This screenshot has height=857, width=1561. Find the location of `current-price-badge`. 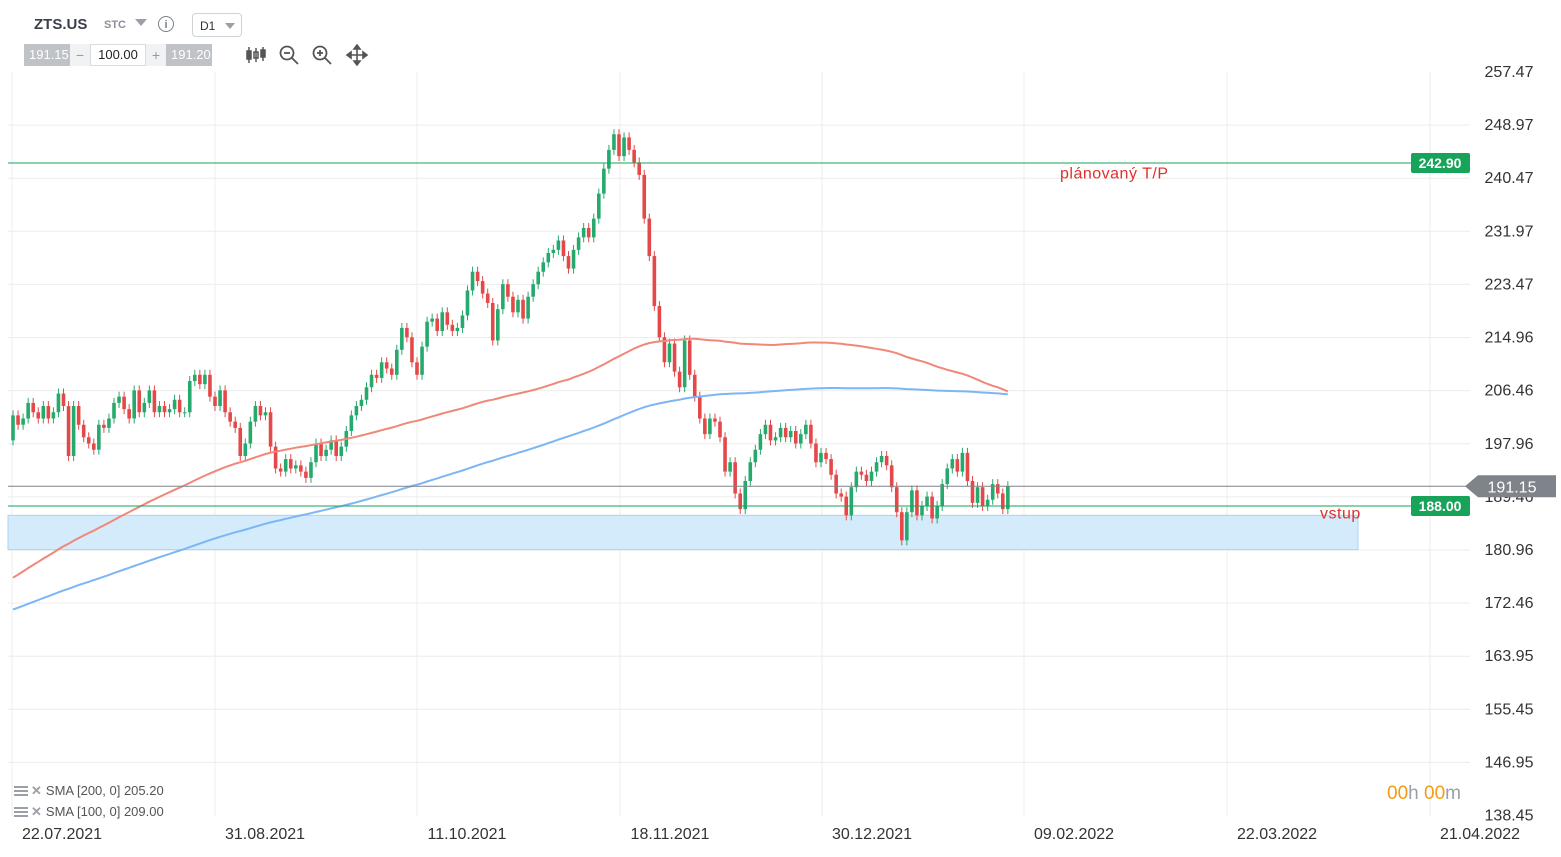

current-price-badge is located at coordinates (1510, 486).